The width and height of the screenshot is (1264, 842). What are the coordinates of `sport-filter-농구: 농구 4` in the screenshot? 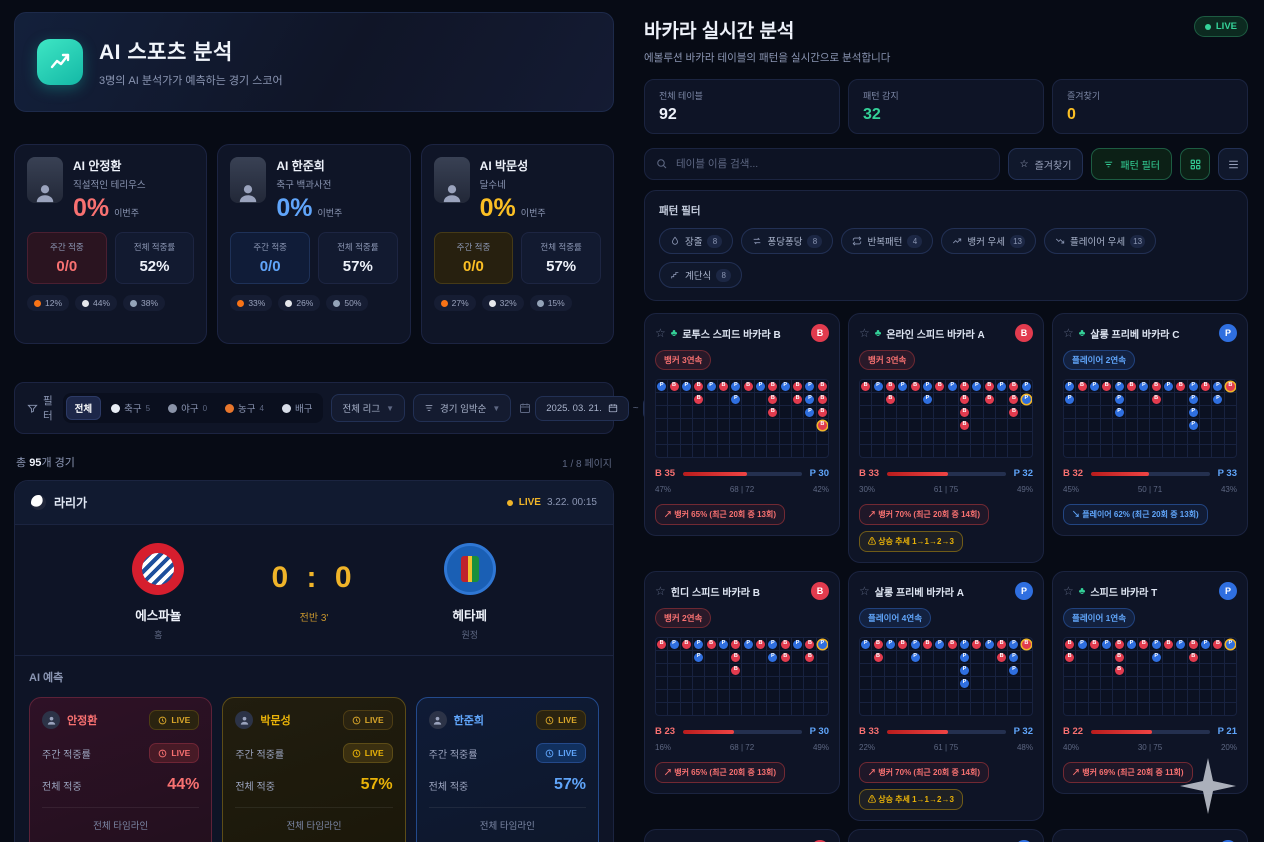 It's located at (244, 408).